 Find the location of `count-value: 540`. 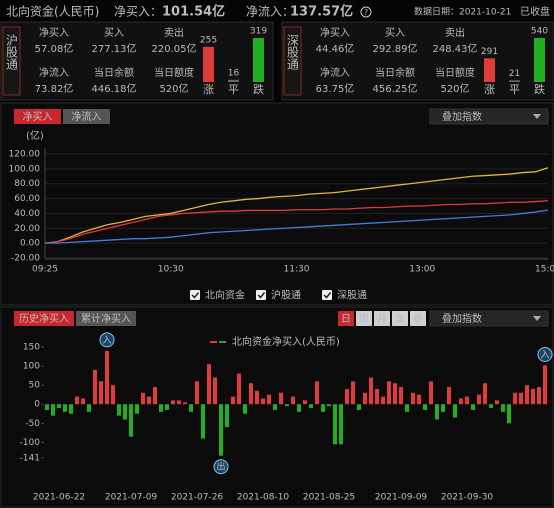

count-value: 540 is located at coordinates (539, 32).